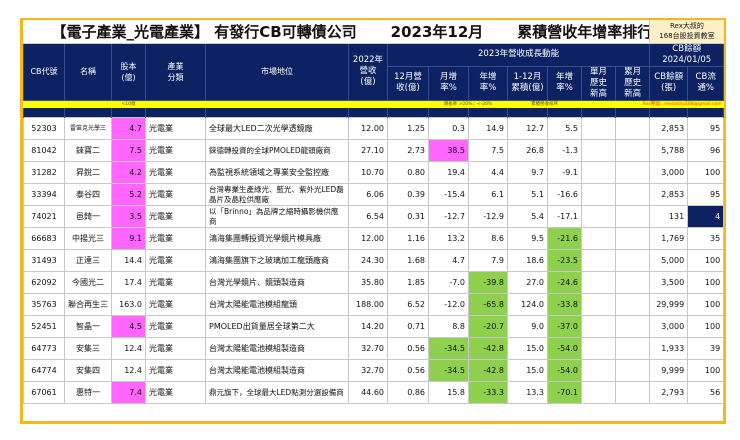  What do you see at coordinates (468, 104) in the screenshot?
I see `growth-note: 增長率 >20%；<-20%` at bounding box center [468, 104].